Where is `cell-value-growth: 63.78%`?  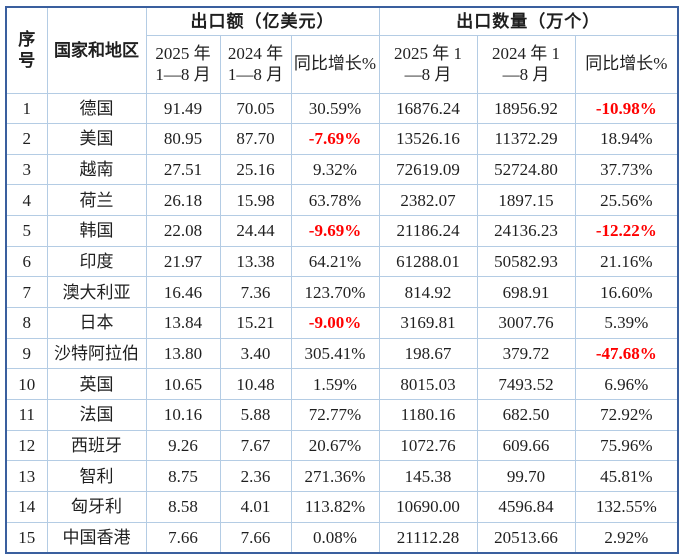 cell-value-growth: 63.78% is located at coordinates (335, 200).